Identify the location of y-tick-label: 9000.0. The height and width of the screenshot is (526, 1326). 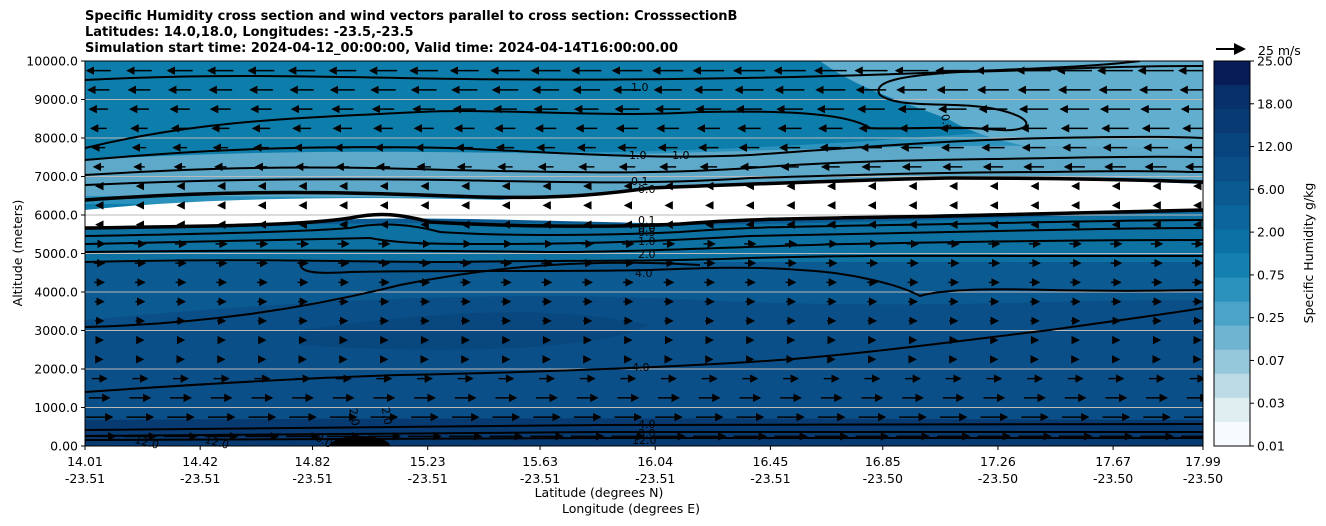
(56, 99).